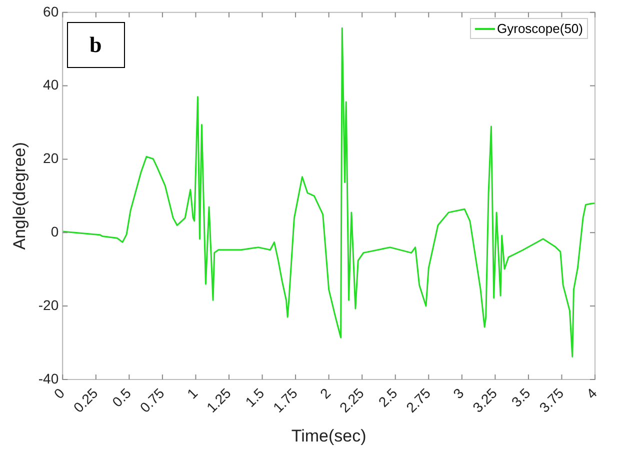 The image size is (623, 455). I want to click on x-tick-label: 4, so click(591, 393).